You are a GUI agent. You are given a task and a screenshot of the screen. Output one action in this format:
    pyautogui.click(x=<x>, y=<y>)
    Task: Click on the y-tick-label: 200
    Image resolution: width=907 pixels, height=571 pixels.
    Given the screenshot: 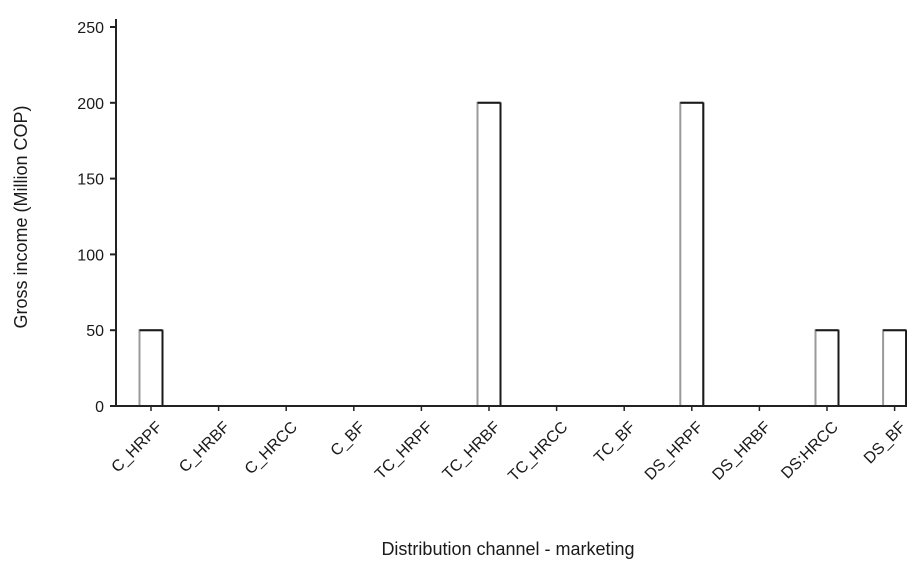 What is the action you would take?
    pyautogui.click(x=90, y=104)
    